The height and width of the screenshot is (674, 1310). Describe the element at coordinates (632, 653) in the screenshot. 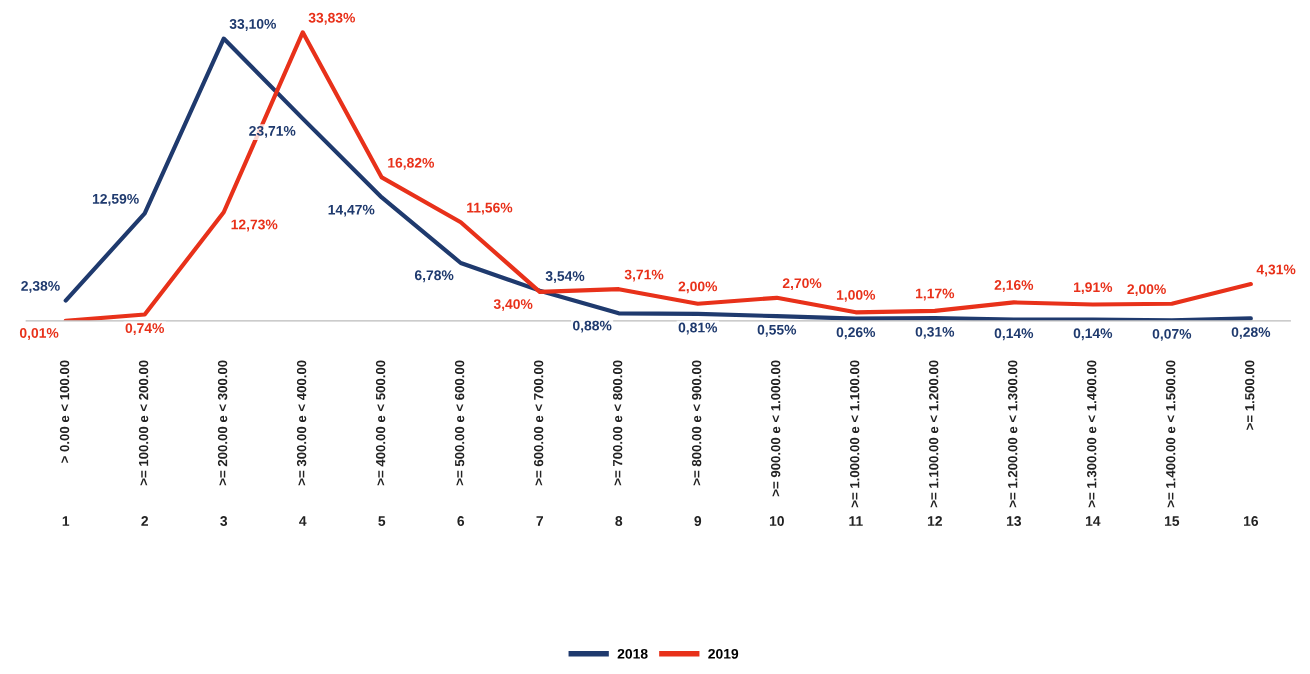

I see `legend-label: 2018` at that location.